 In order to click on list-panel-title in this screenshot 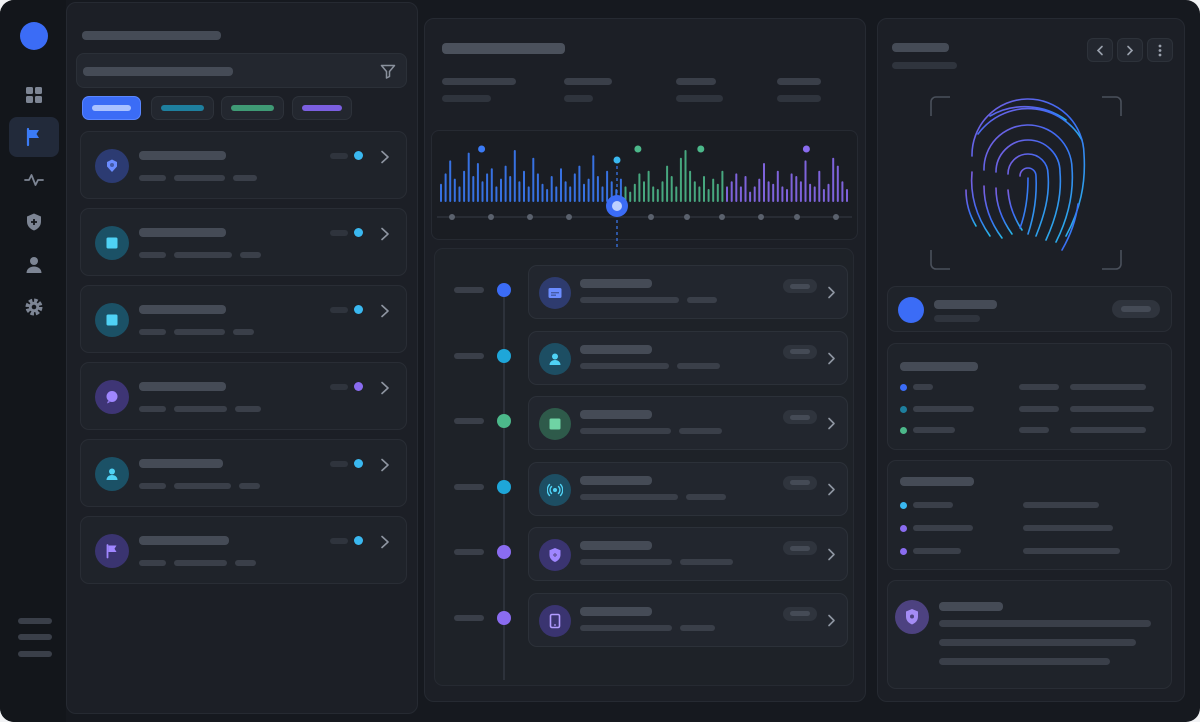, I will do `click(151, 35)`.